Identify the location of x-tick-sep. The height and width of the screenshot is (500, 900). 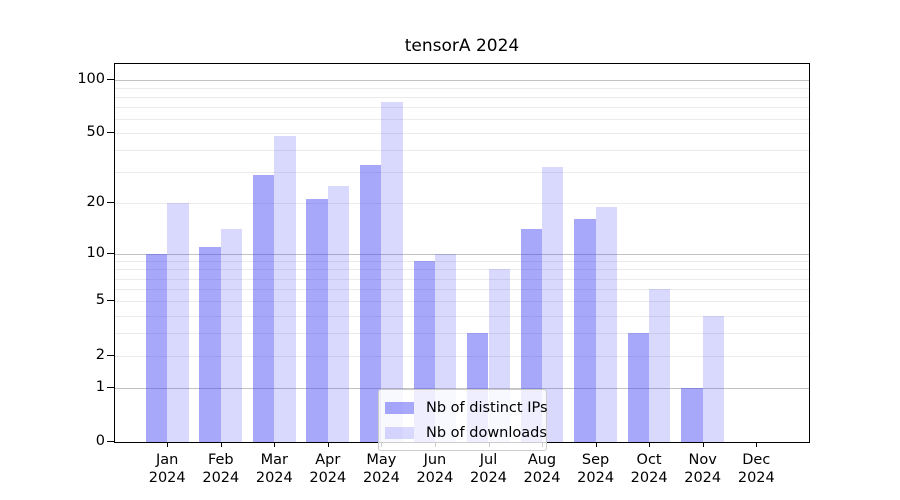
(596, 445).